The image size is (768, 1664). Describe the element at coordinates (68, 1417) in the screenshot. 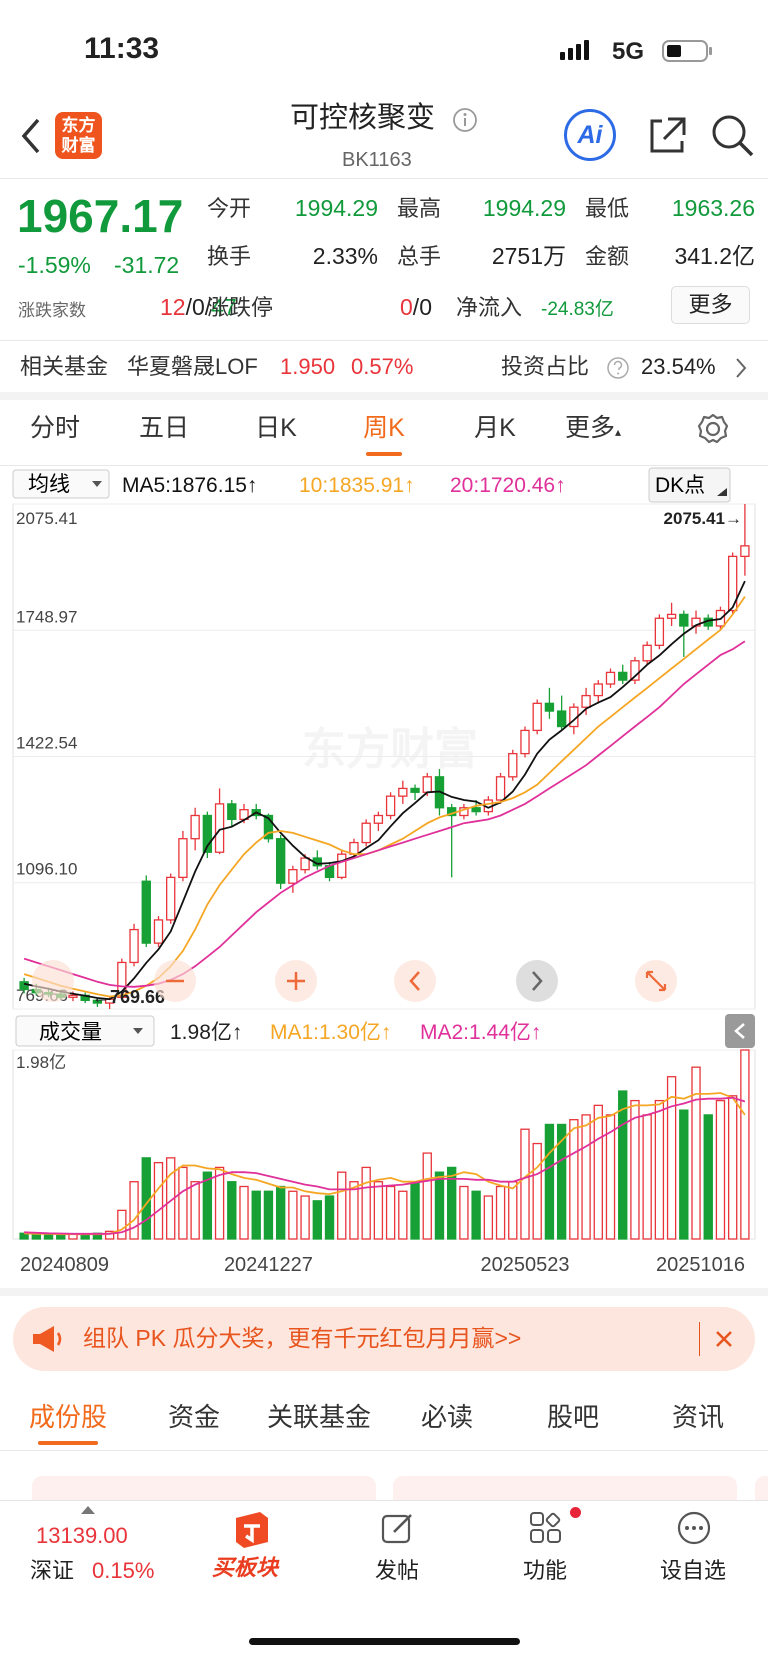

I see `content-tab: 成份股` at that location.